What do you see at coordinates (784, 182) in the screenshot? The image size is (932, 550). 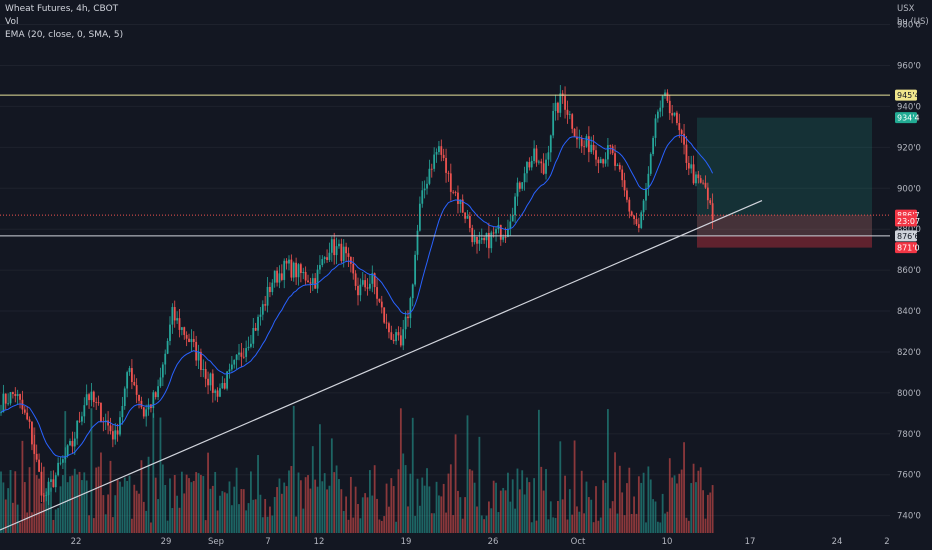 I see `position-zones` at bounding box center [784, 182].